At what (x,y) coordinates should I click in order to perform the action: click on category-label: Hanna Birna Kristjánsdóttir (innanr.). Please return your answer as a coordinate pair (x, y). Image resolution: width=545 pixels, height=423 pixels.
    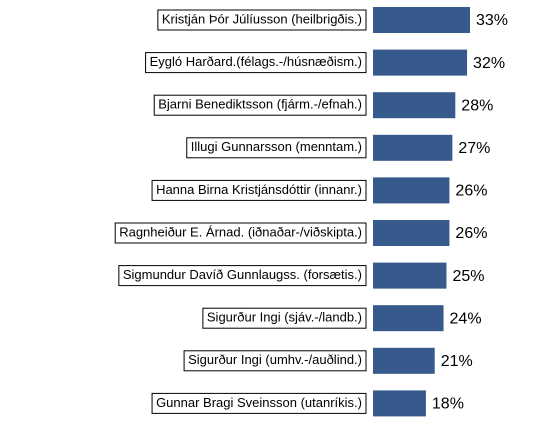
    Looking at the image, I should click on (259, 189).